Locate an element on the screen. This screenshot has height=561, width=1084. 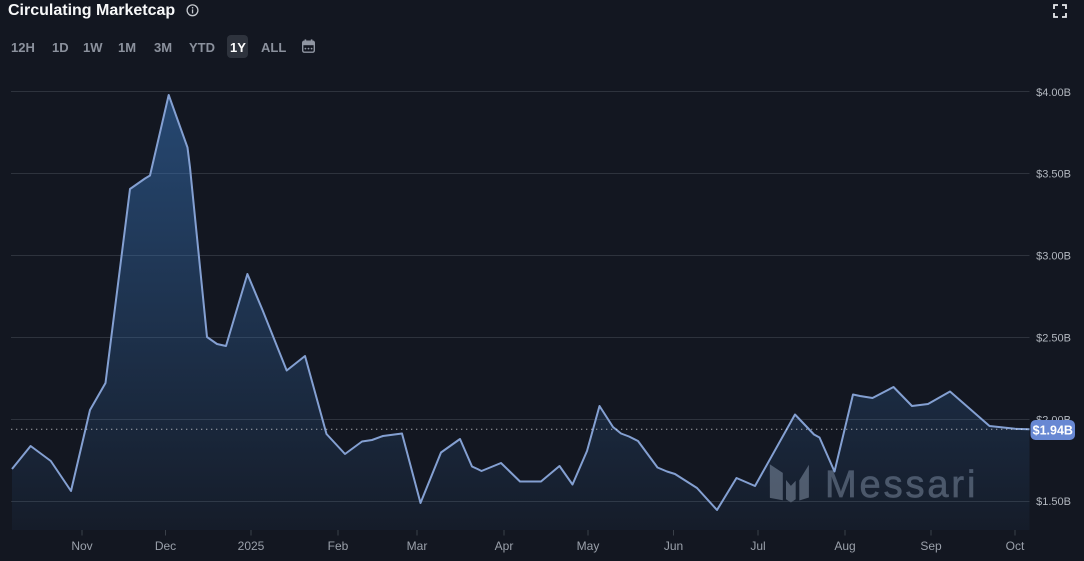
svg-text: Nov is located at coordinates (81, 546).